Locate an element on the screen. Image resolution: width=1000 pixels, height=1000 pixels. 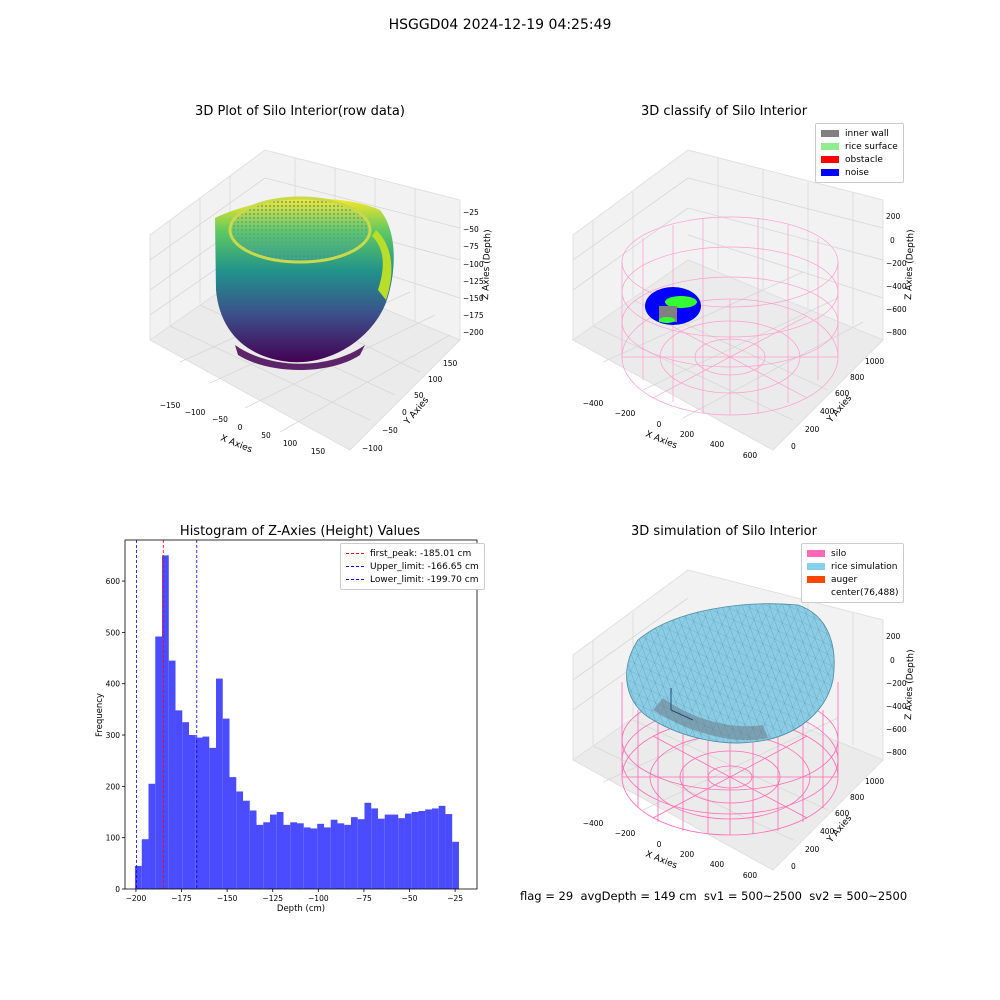
legend-entry: center(76,488) is located at coordinates (852, 592).